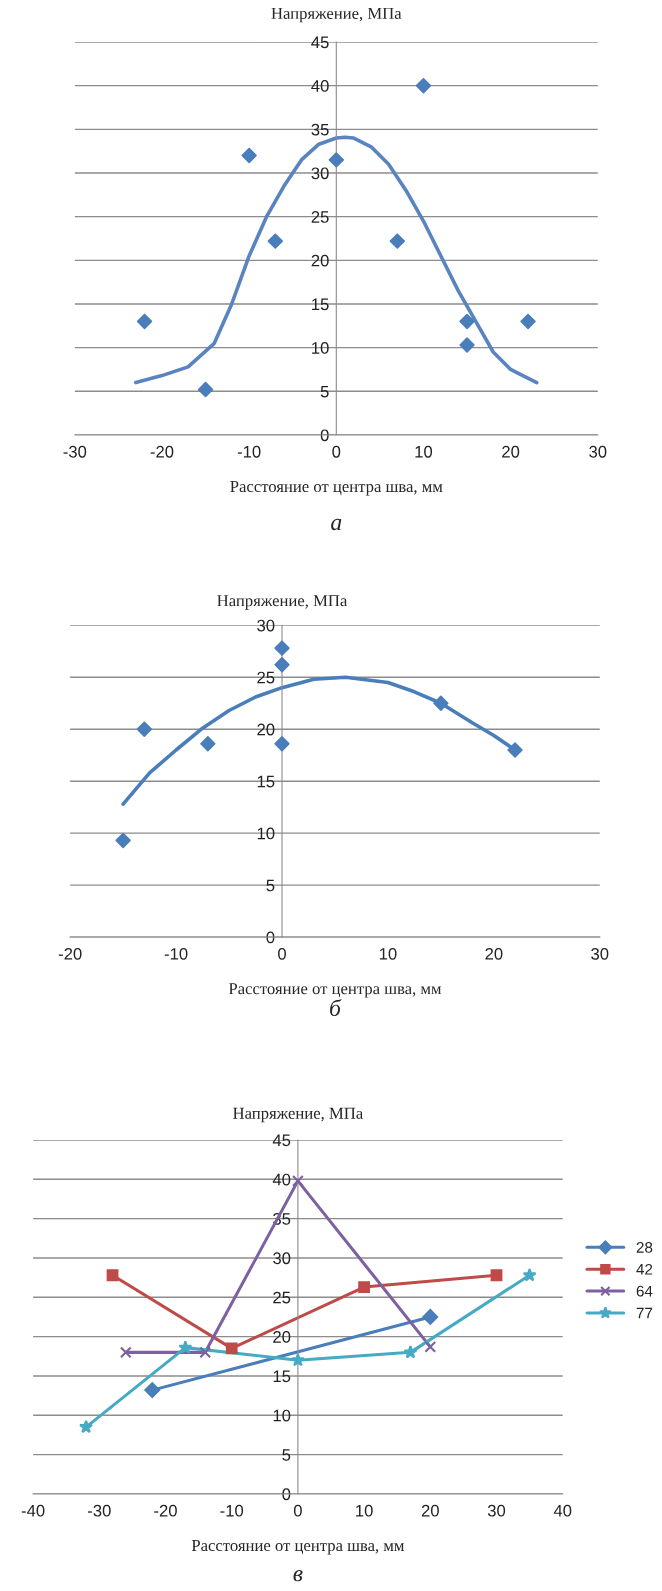 The height and width of the screenshot is (1591, 662). What do you see at coordinates (336, 524) in the screenshot?
I see `text: а` at bounding box center [336, 524].